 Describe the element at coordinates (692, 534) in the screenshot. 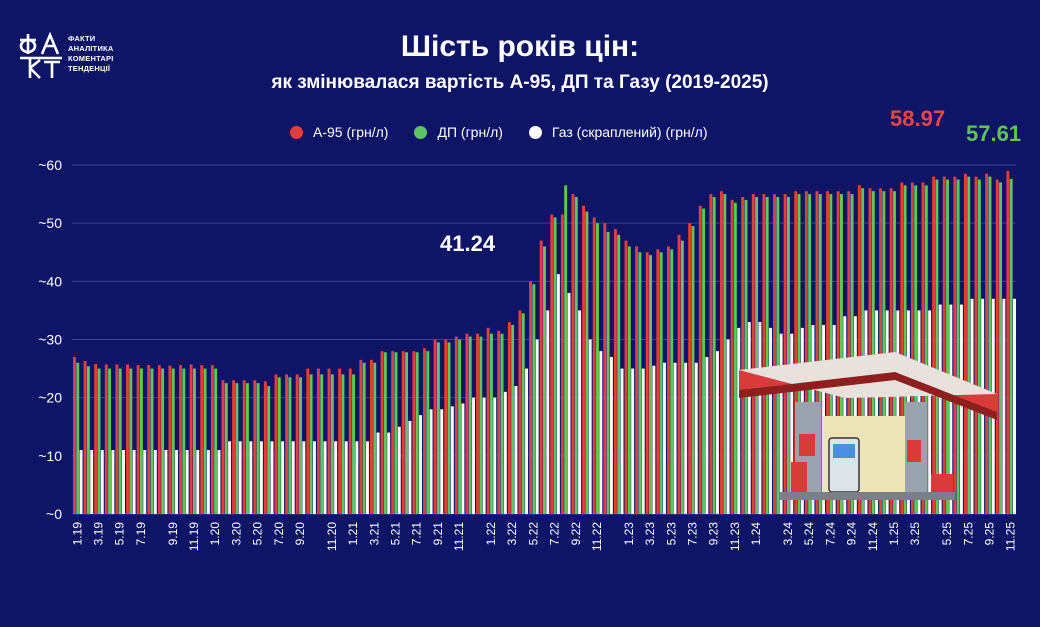

I see `x-tick-label: 7.23` at that location.